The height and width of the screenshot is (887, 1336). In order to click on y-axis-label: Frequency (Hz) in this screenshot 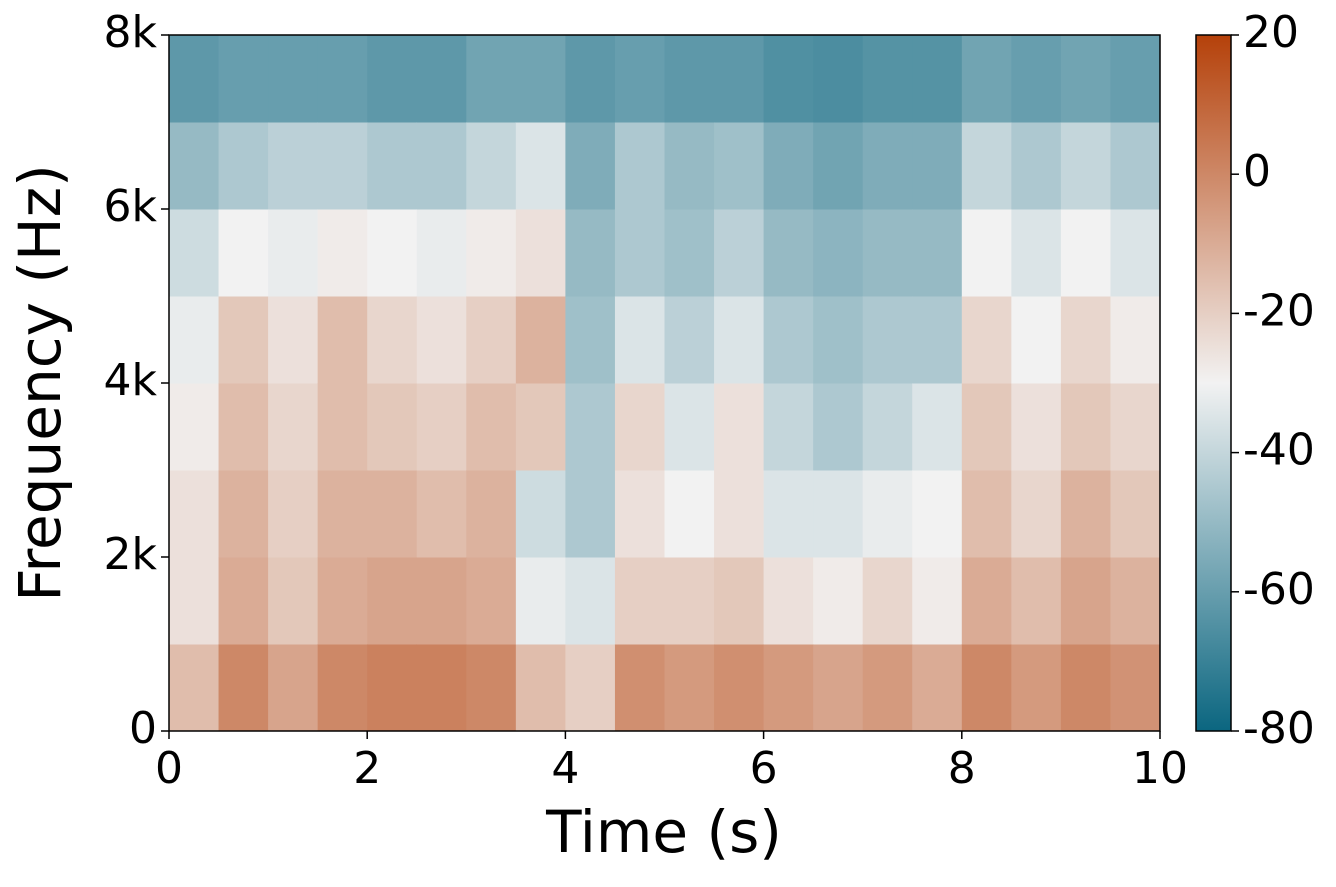, I will do `click(40, 382)`.